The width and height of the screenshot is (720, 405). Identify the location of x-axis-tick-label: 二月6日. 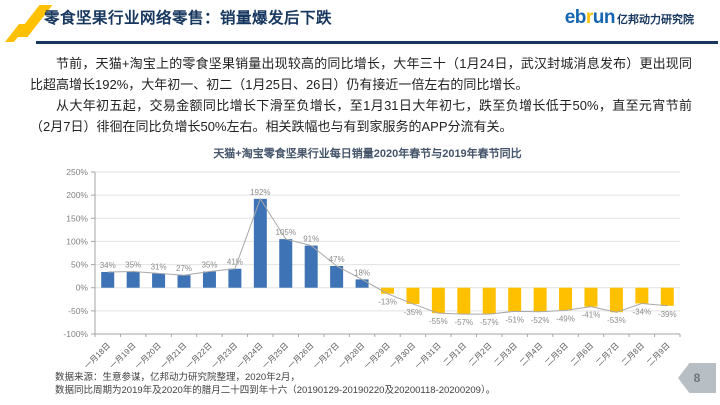
(582, 354).